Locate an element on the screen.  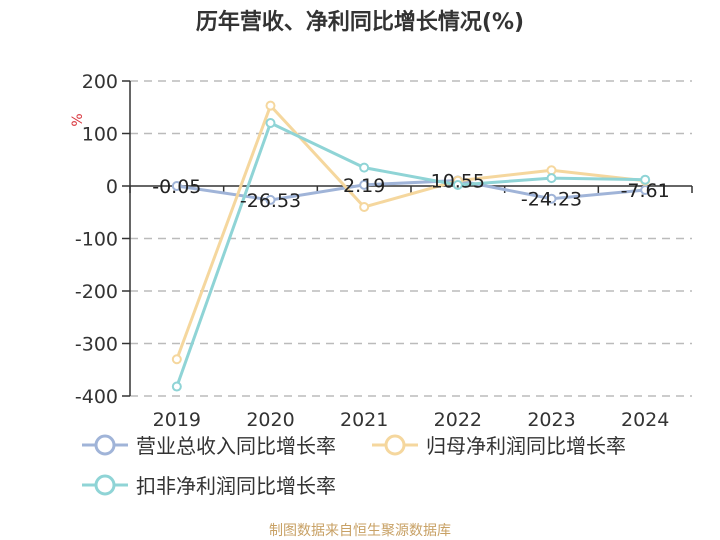
legend-item-revenue: 营业总收入同比增长率 is located at coordinates (208, 444).